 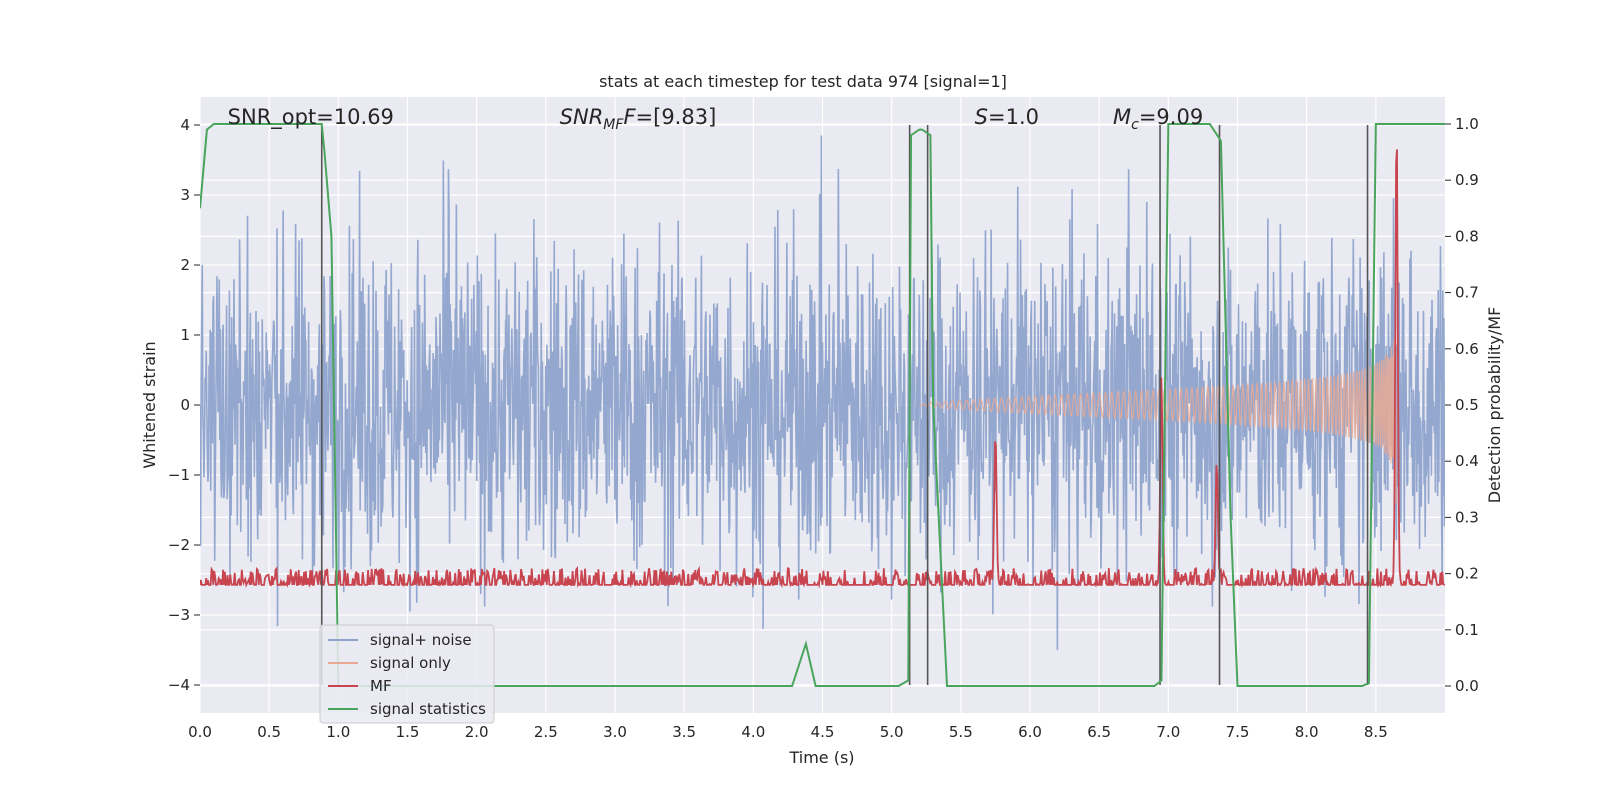 What do you see at coordinates (185, 125) in the screenshot?
I see `y-left-tick-label: 4` at bounding box center [185, 125].